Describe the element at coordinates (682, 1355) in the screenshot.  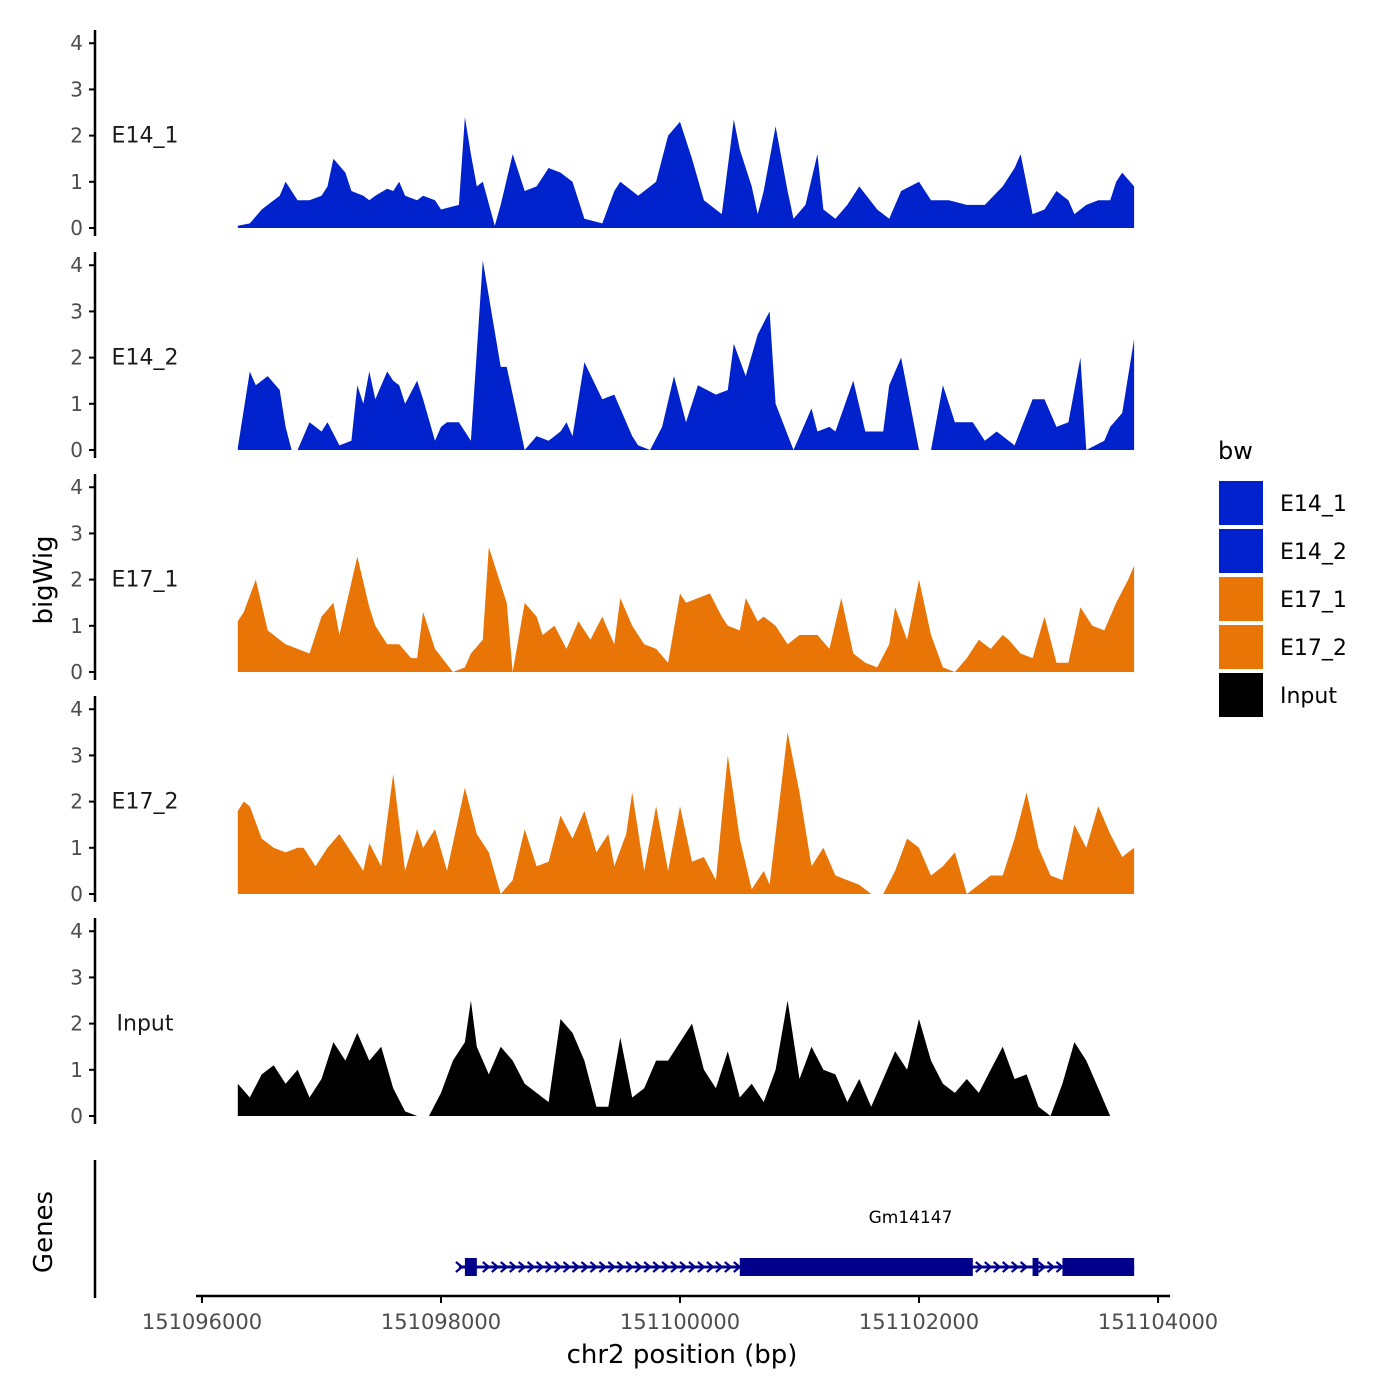
I see `x-axis-title: chr2 position (bp)` at that location.